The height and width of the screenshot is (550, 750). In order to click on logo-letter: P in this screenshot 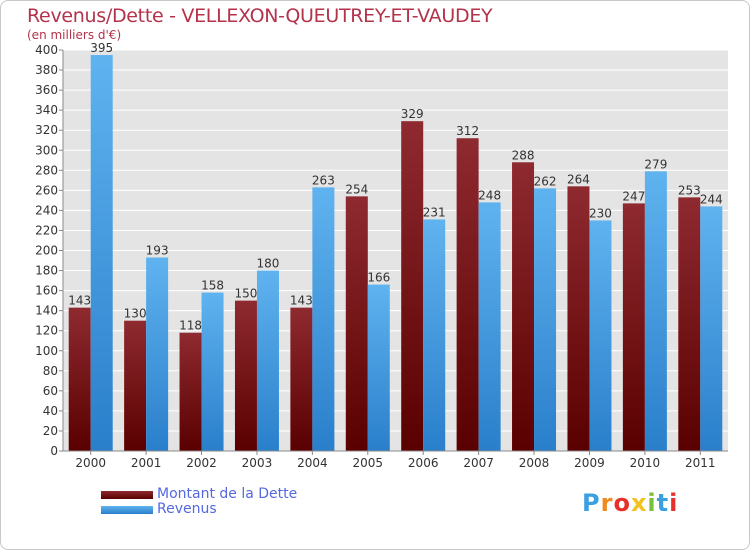, I will do `click(591, 503)`.